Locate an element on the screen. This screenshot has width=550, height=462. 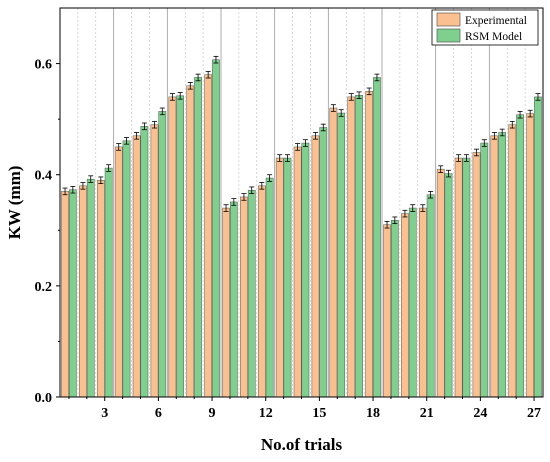
y-tick-label: 0.4 is located at coordinates (44, 176).